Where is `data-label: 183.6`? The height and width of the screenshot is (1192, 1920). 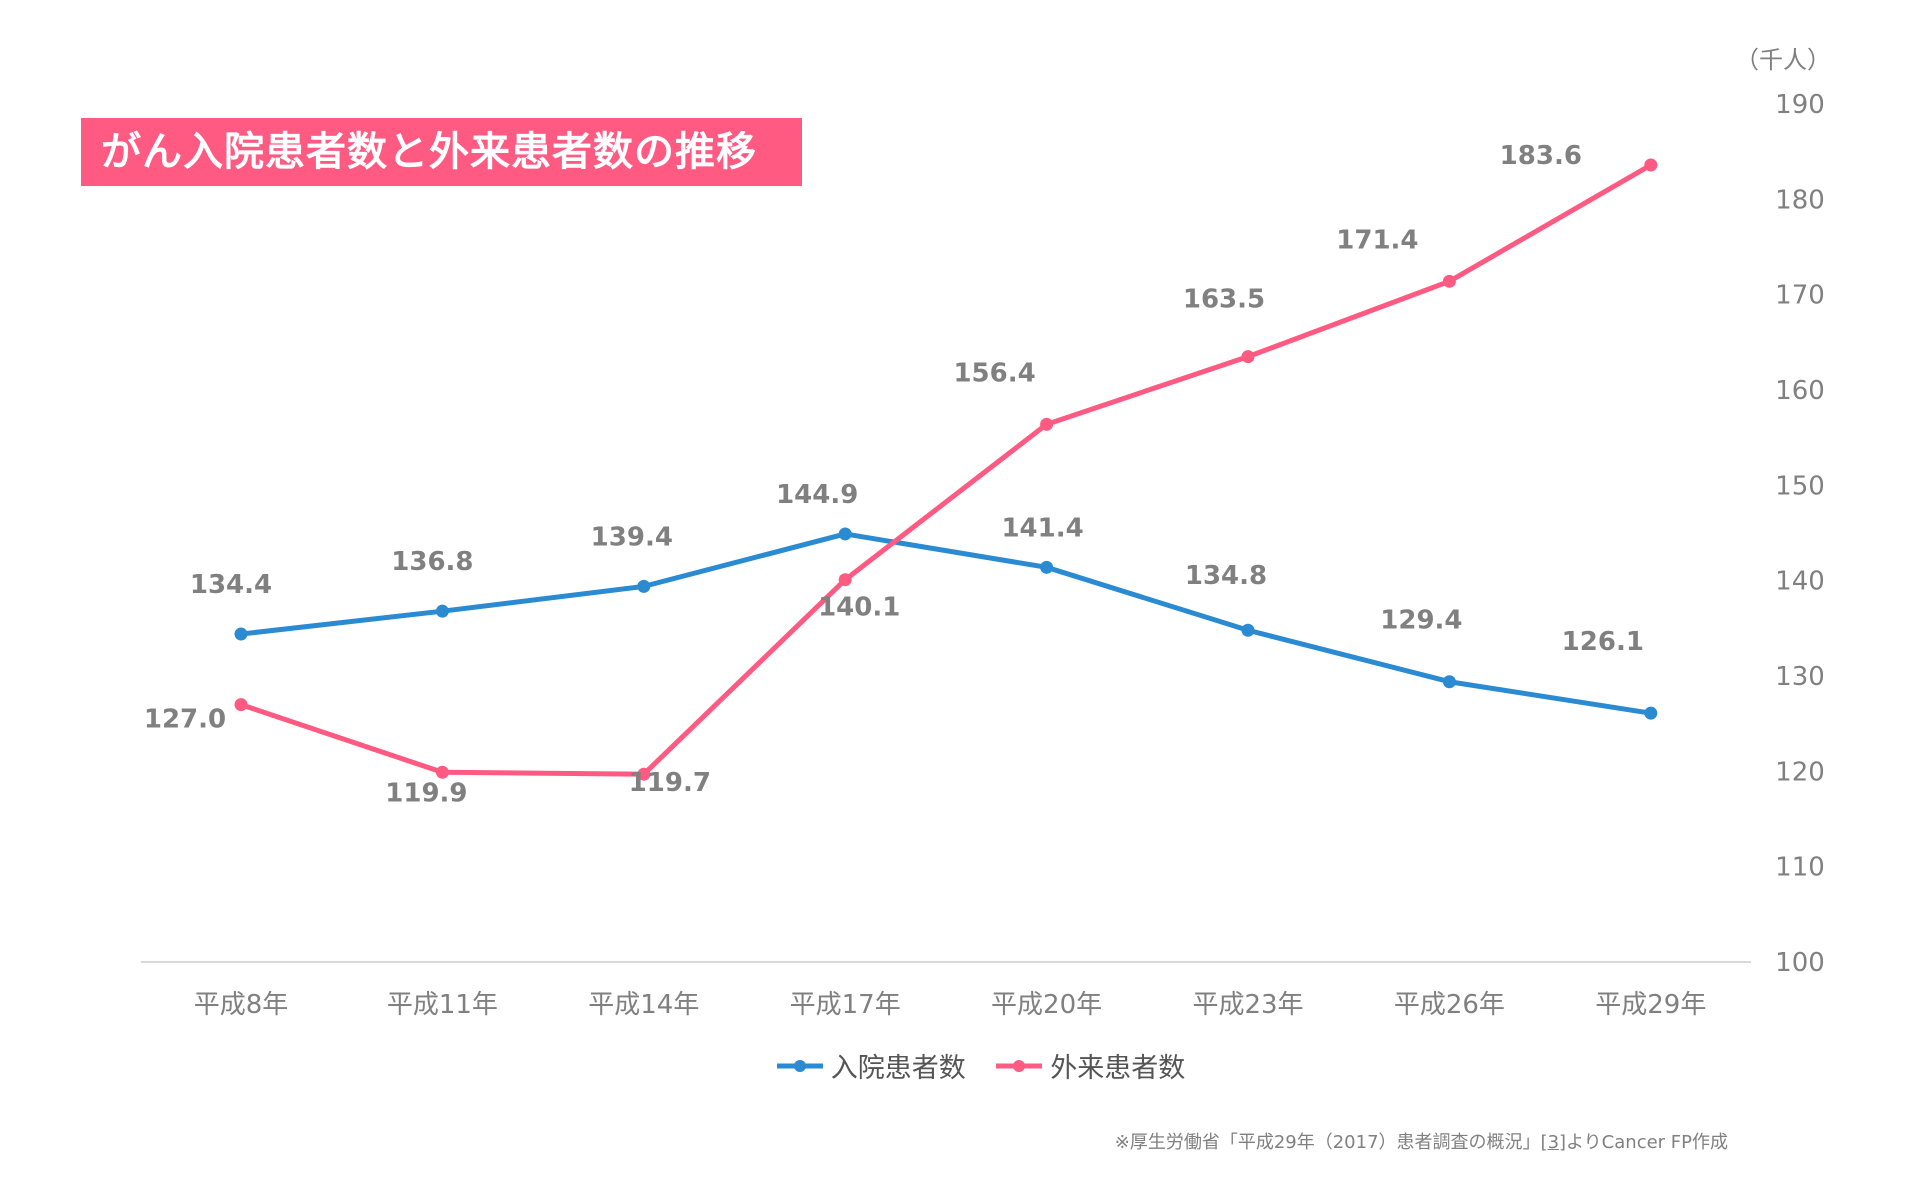 data-label: 183.6 is located at coordinates (1541, 156).